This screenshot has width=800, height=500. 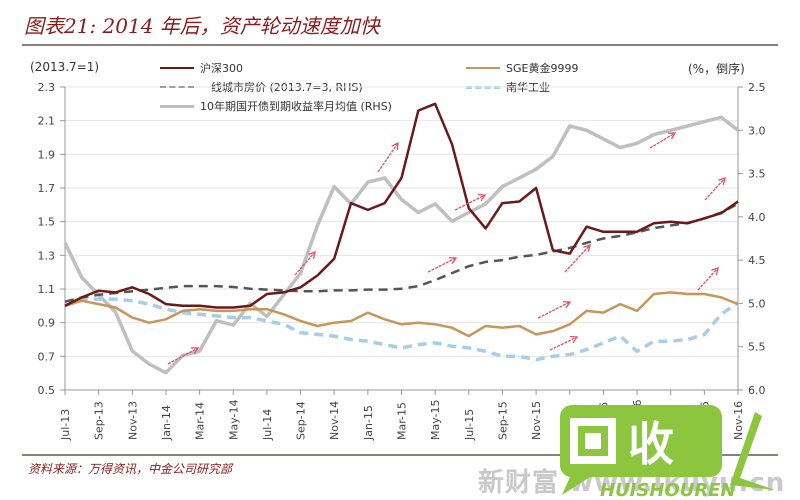 I want to click on x-axis-tick-label: May-14, so click(x=233, y=419).